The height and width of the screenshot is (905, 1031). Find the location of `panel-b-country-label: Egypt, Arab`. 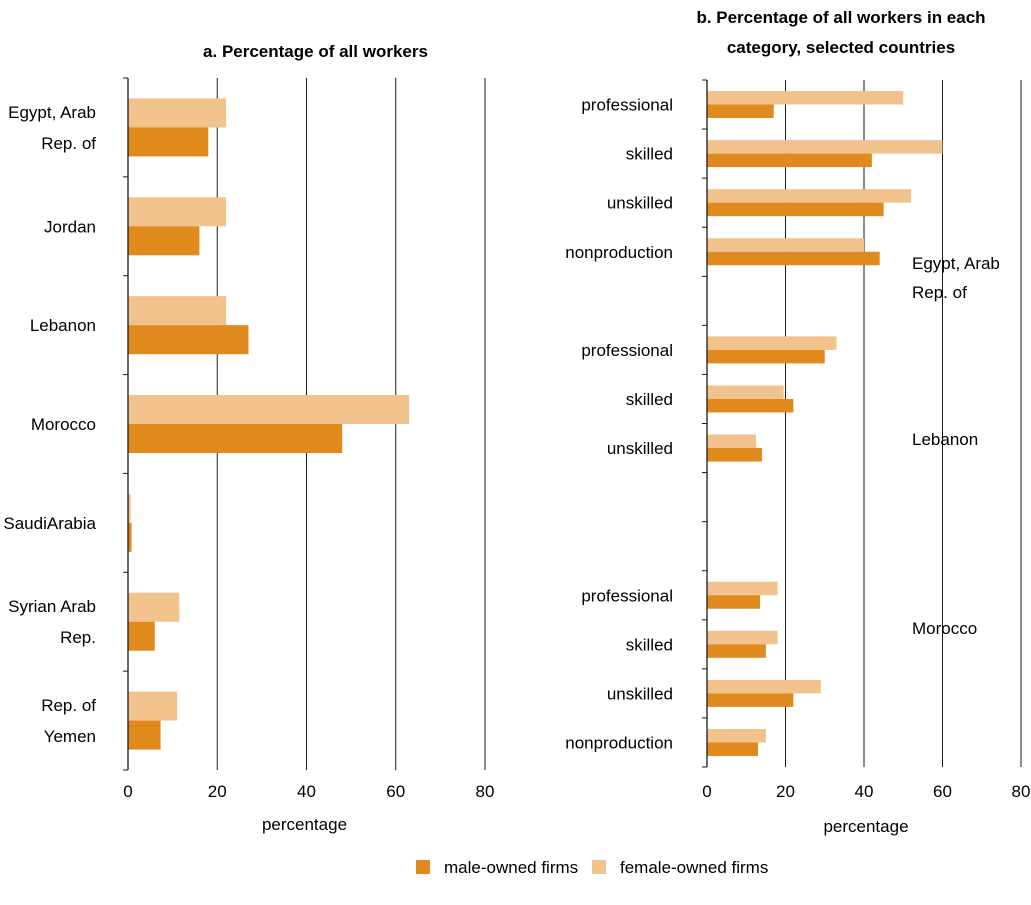

panel-b-country-label: Egypt, Arab is located at coordinates (956, 263).